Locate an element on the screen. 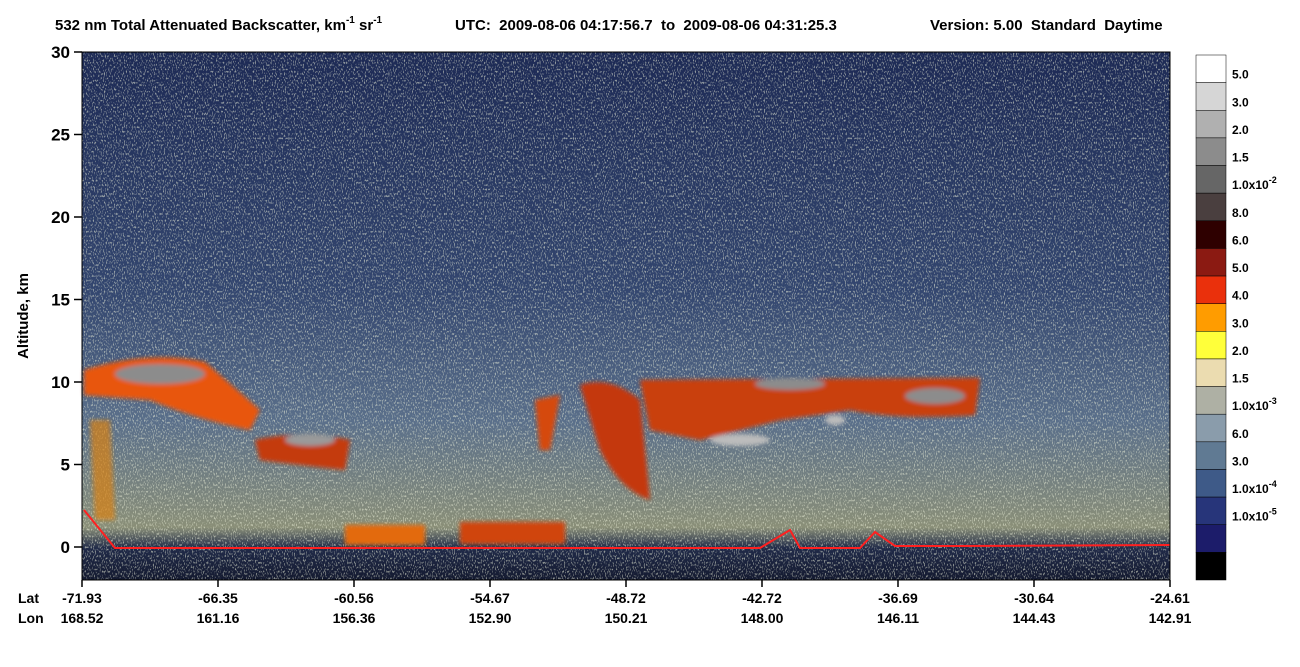 The image size is (1300, 667). colorbar-label: 1.0x10⁻³ is located at coordinates (1254, 404).